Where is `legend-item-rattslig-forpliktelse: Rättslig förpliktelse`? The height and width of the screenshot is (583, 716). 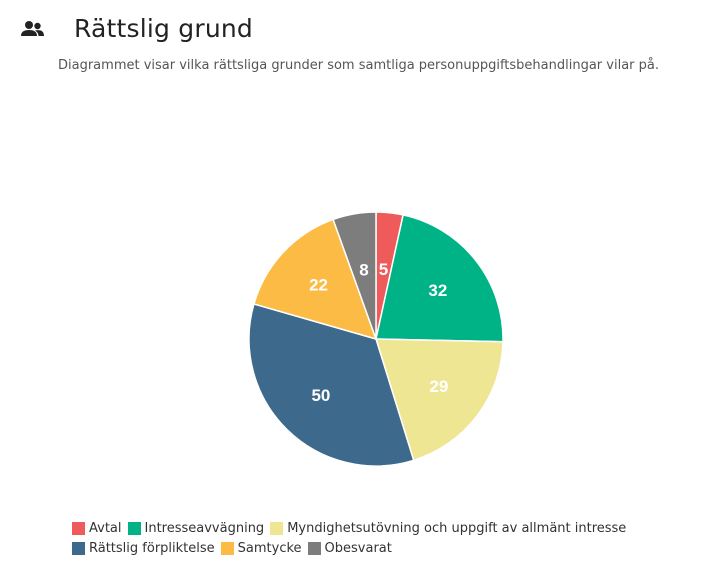
legend-item-rattslig-forpliktelse: Rättslig förpliktelse is located at coordinates (143, 548).